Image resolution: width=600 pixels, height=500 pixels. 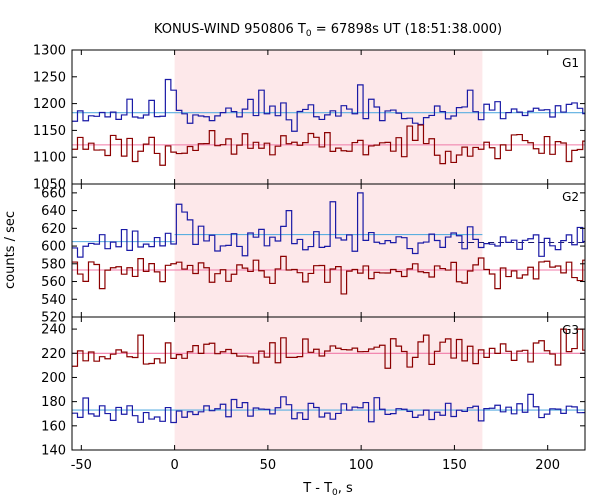 What do you see at coordinates (53, 264) in the screenshot?
I see `y-tick-label: 580` at bounding box center [53, 264].